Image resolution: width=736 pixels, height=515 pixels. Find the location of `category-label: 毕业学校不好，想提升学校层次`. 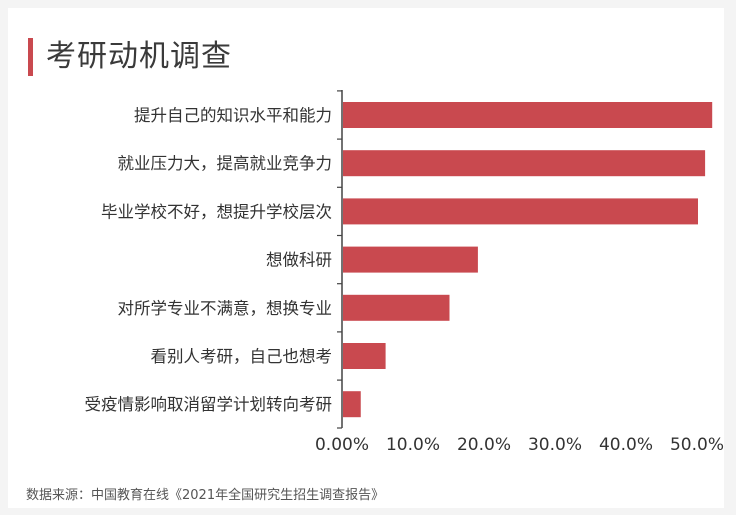

category-label: 毕业学校不好，想提升学校层次 is located at coordinates (216, 211).